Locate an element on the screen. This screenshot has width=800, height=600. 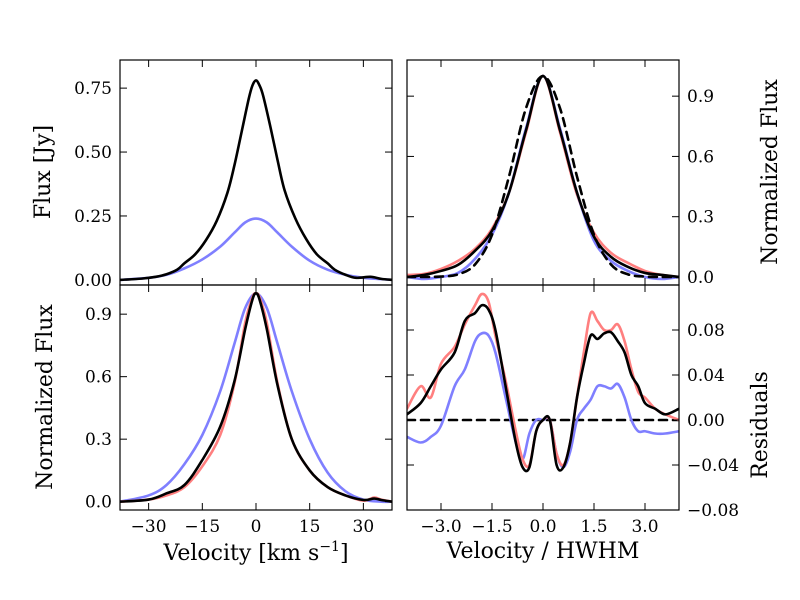
p3-xlabel-sup: −1 is located at coordinates (329, 547).